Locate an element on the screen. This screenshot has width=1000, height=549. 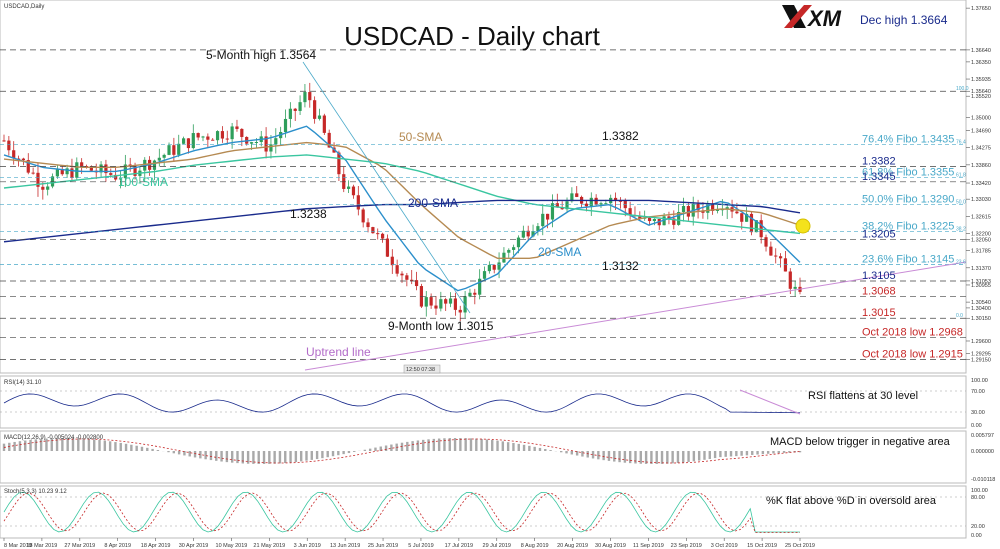
indicator-tick: 0.00 is located at coordinates (976, 536).